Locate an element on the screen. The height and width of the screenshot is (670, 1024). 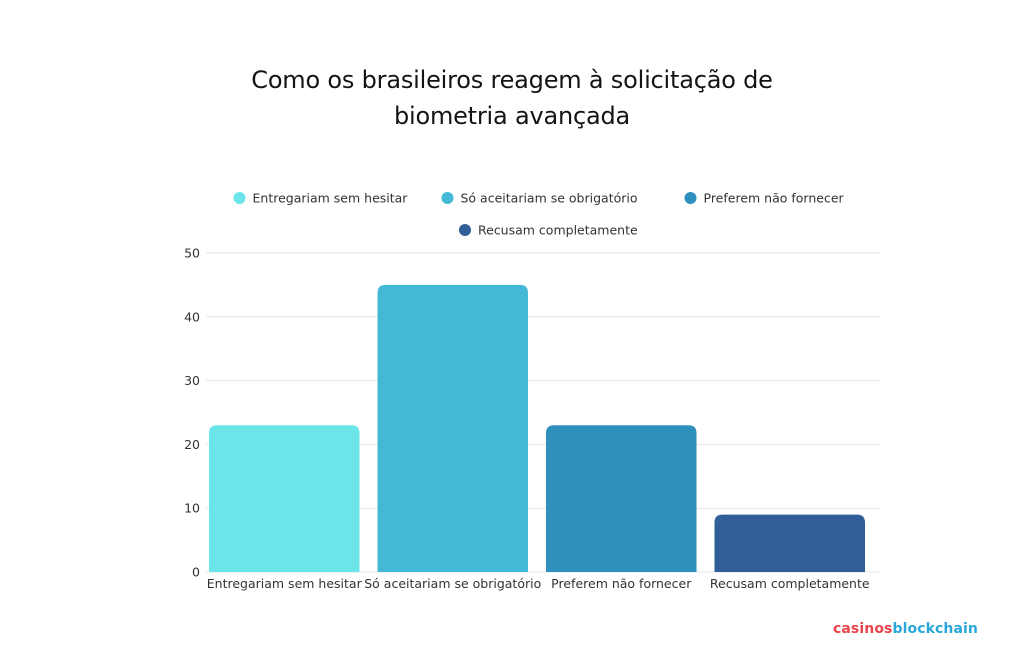
y-tick-label: 40 is located at coordinates (192, 316).